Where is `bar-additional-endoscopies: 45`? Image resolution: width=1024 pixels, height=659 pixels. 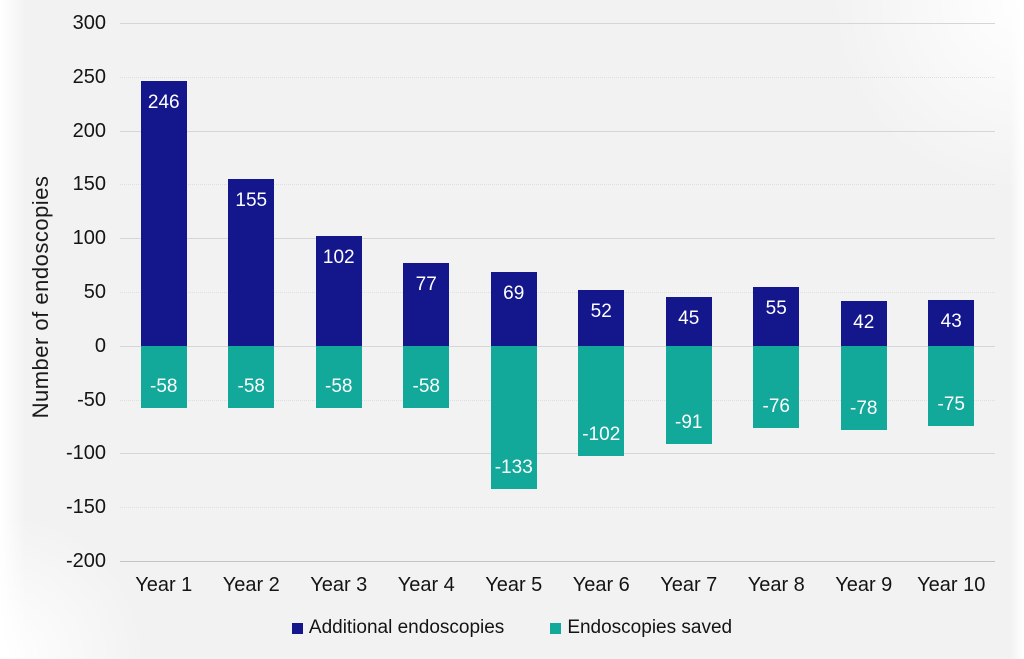
bar-additional-endoscopies: 45 is located at coordinates (688, 321).